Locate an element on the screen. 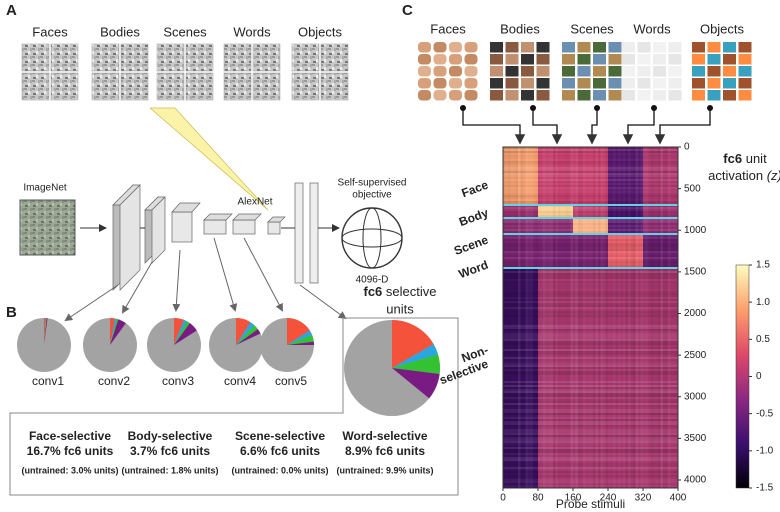  category-label: Faces is located at coordinates (50, 31).